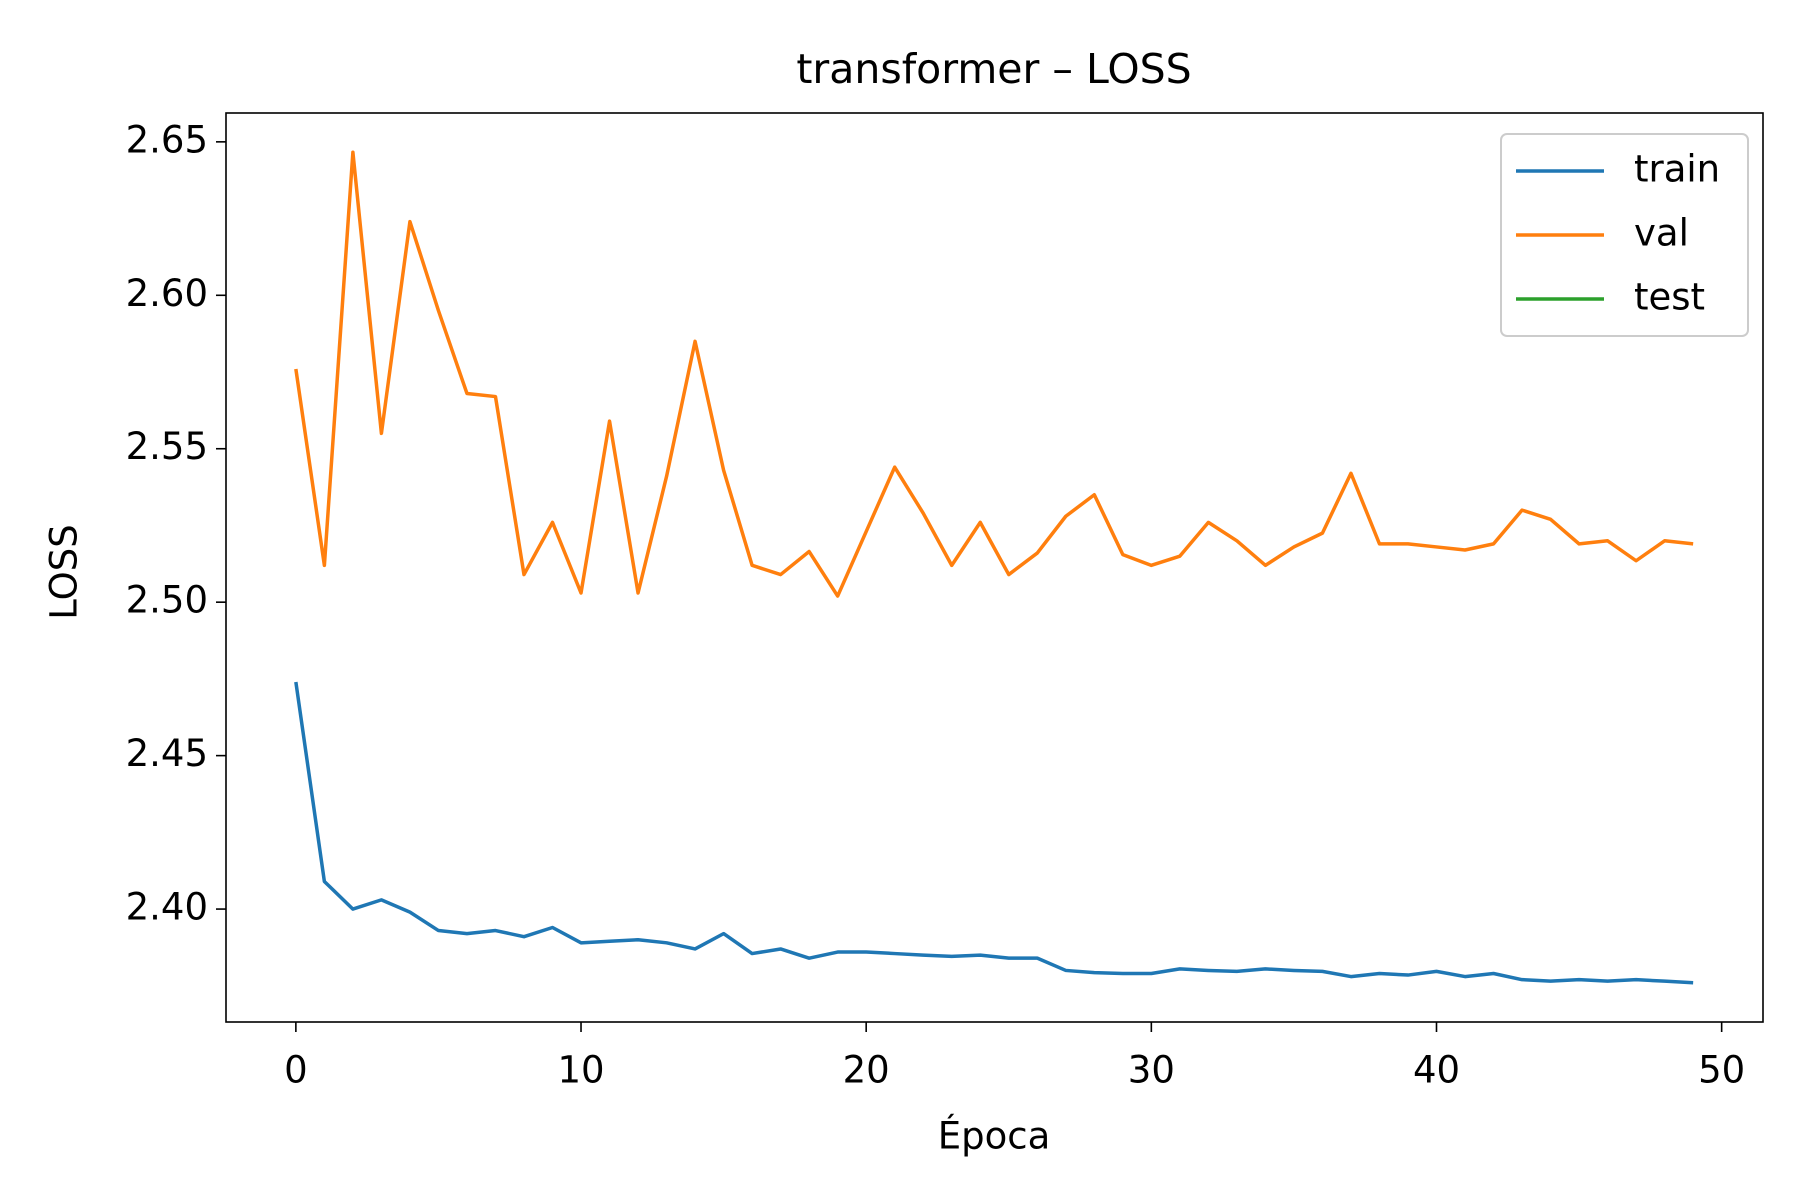  What do you see at coordinates (1677, 169) in the screenshot?
I see `legend-label: train` at bounding box center [1677, 169].